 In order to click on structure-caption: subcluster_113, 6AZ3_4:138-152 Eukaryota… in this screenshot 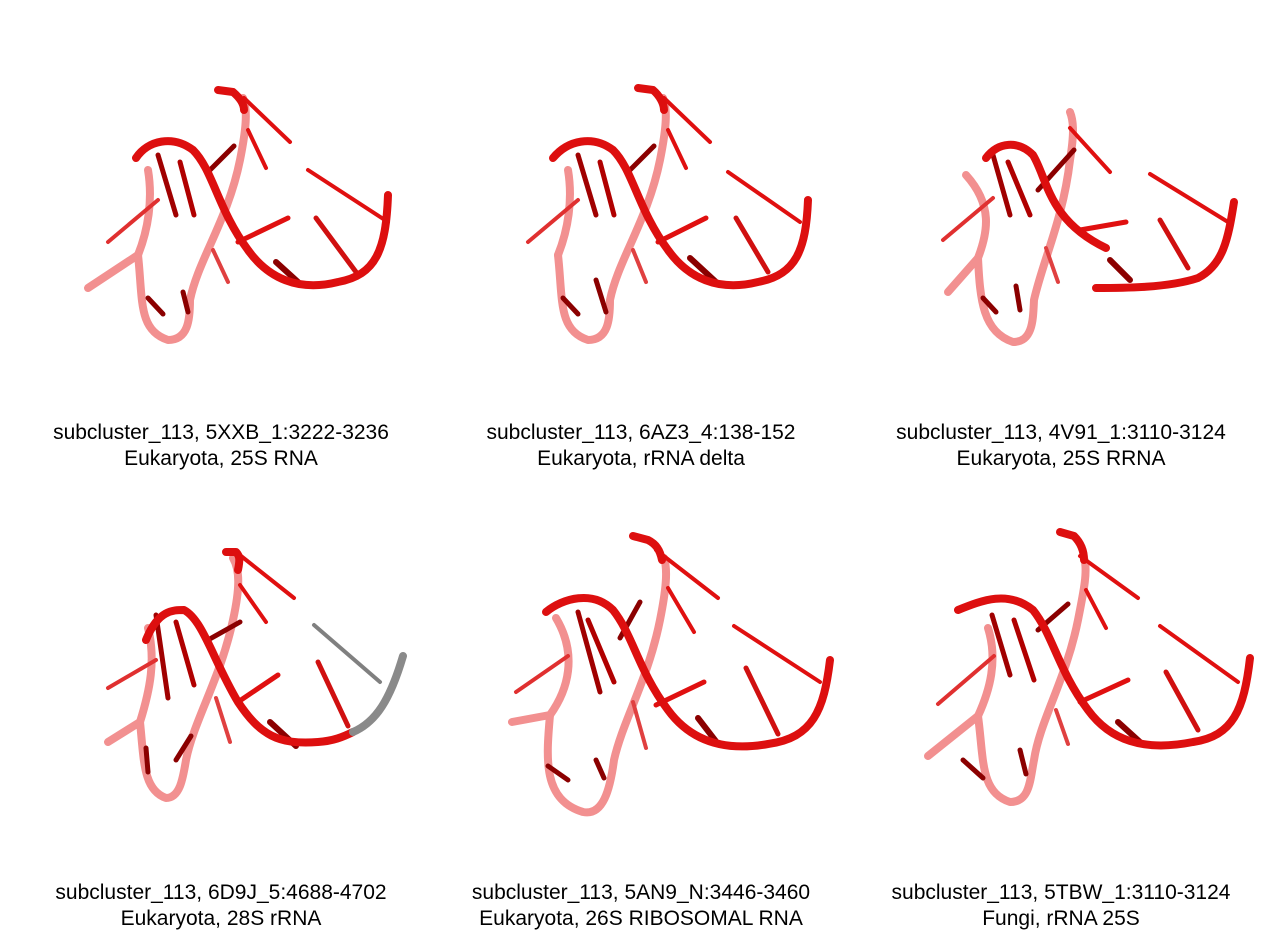, I will do `click(641, 446)`.